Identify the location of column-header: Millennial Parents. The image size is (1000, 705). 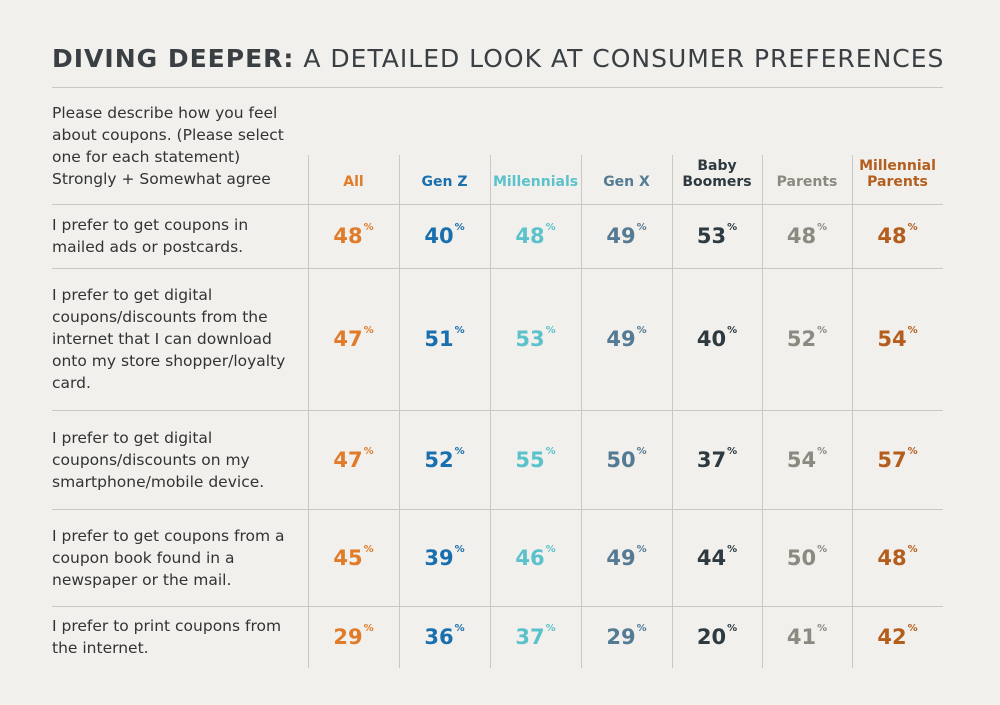
(897, 172).